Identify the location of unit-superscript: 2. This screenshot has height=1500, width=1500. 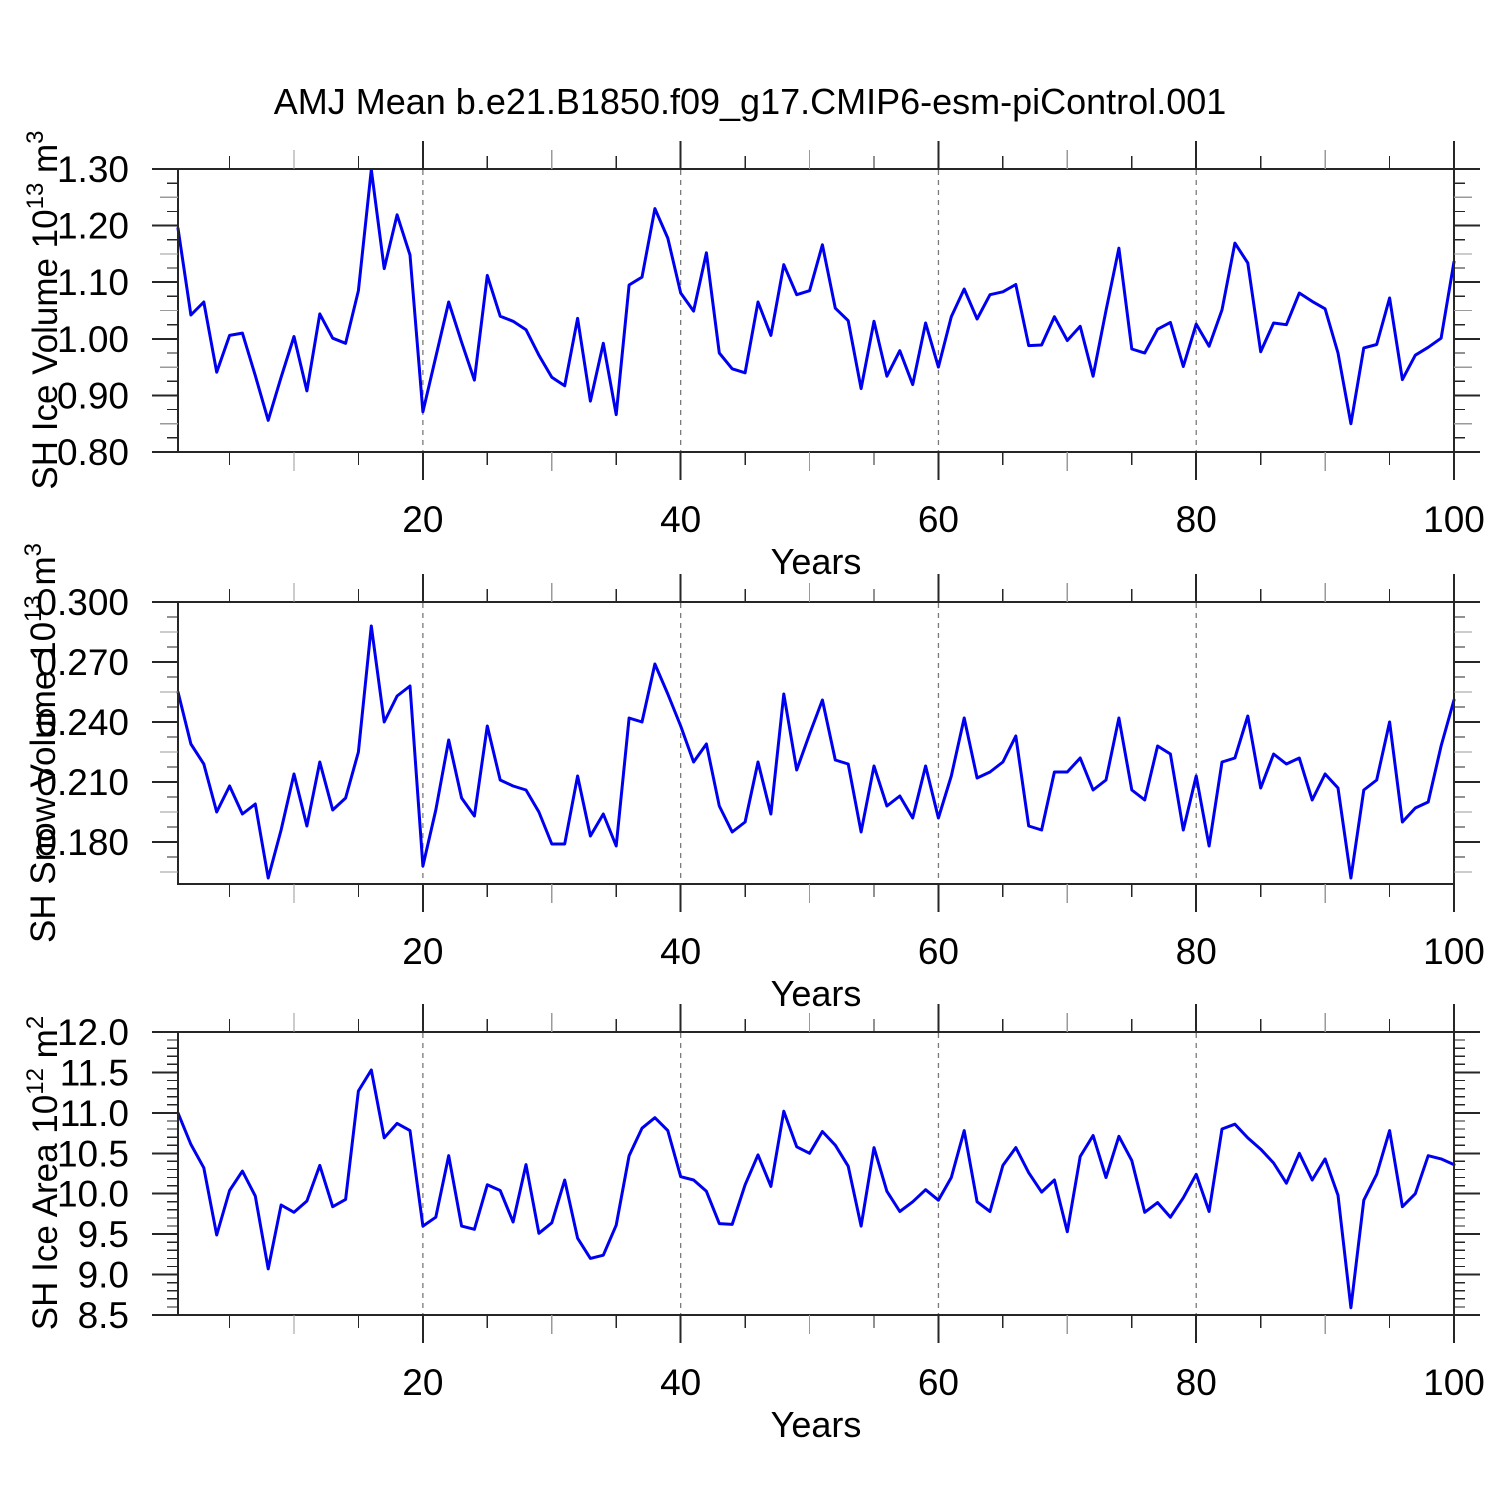
(35, 1022).